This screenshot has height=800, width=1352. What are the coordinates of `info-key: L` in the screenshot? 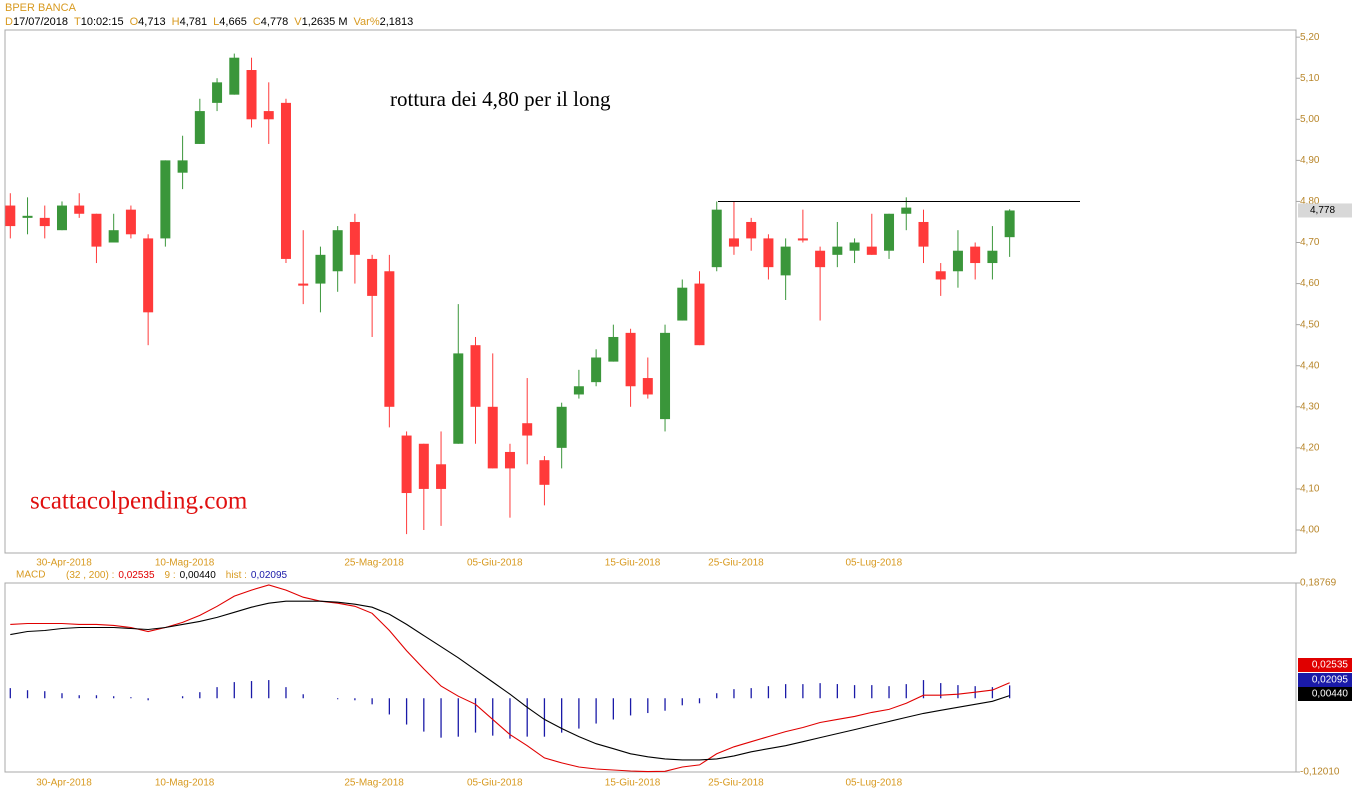 It's located at (216, 22).